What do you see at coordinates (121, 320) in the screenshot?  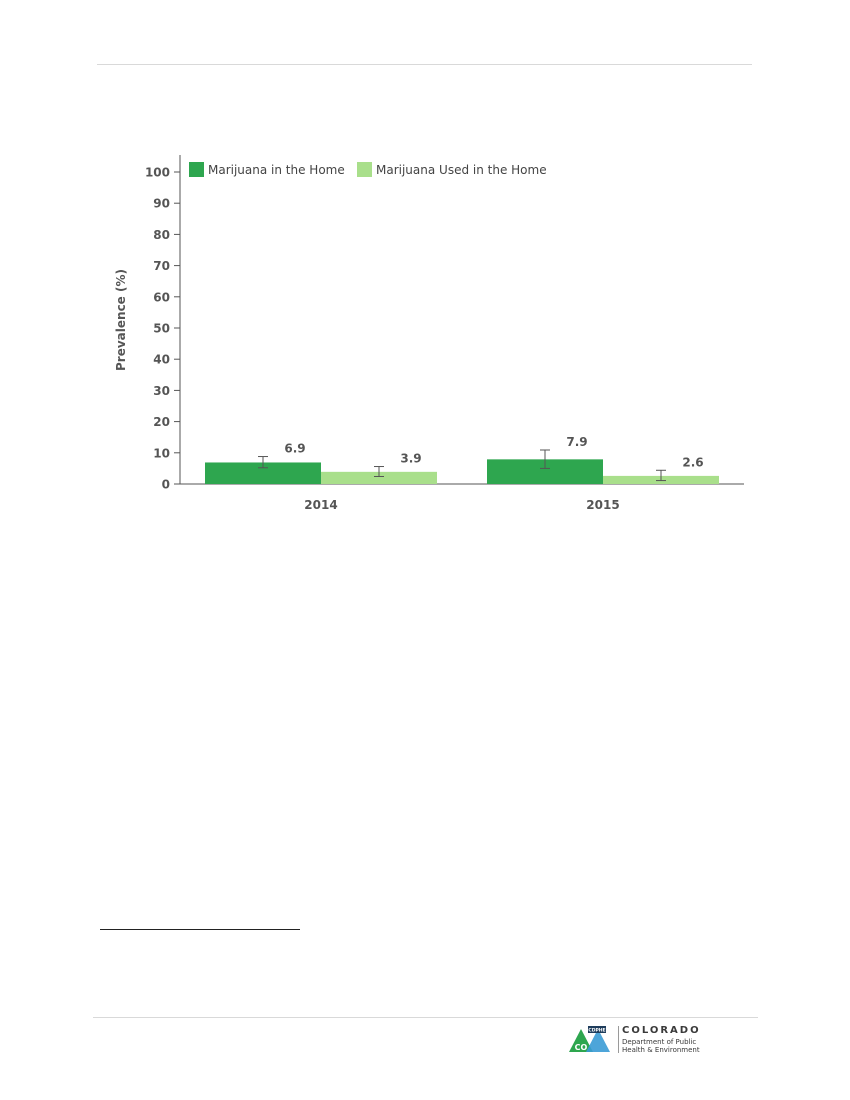 I see `y-axis-label: Prevalence (%)` at bounding box center [121, 320].